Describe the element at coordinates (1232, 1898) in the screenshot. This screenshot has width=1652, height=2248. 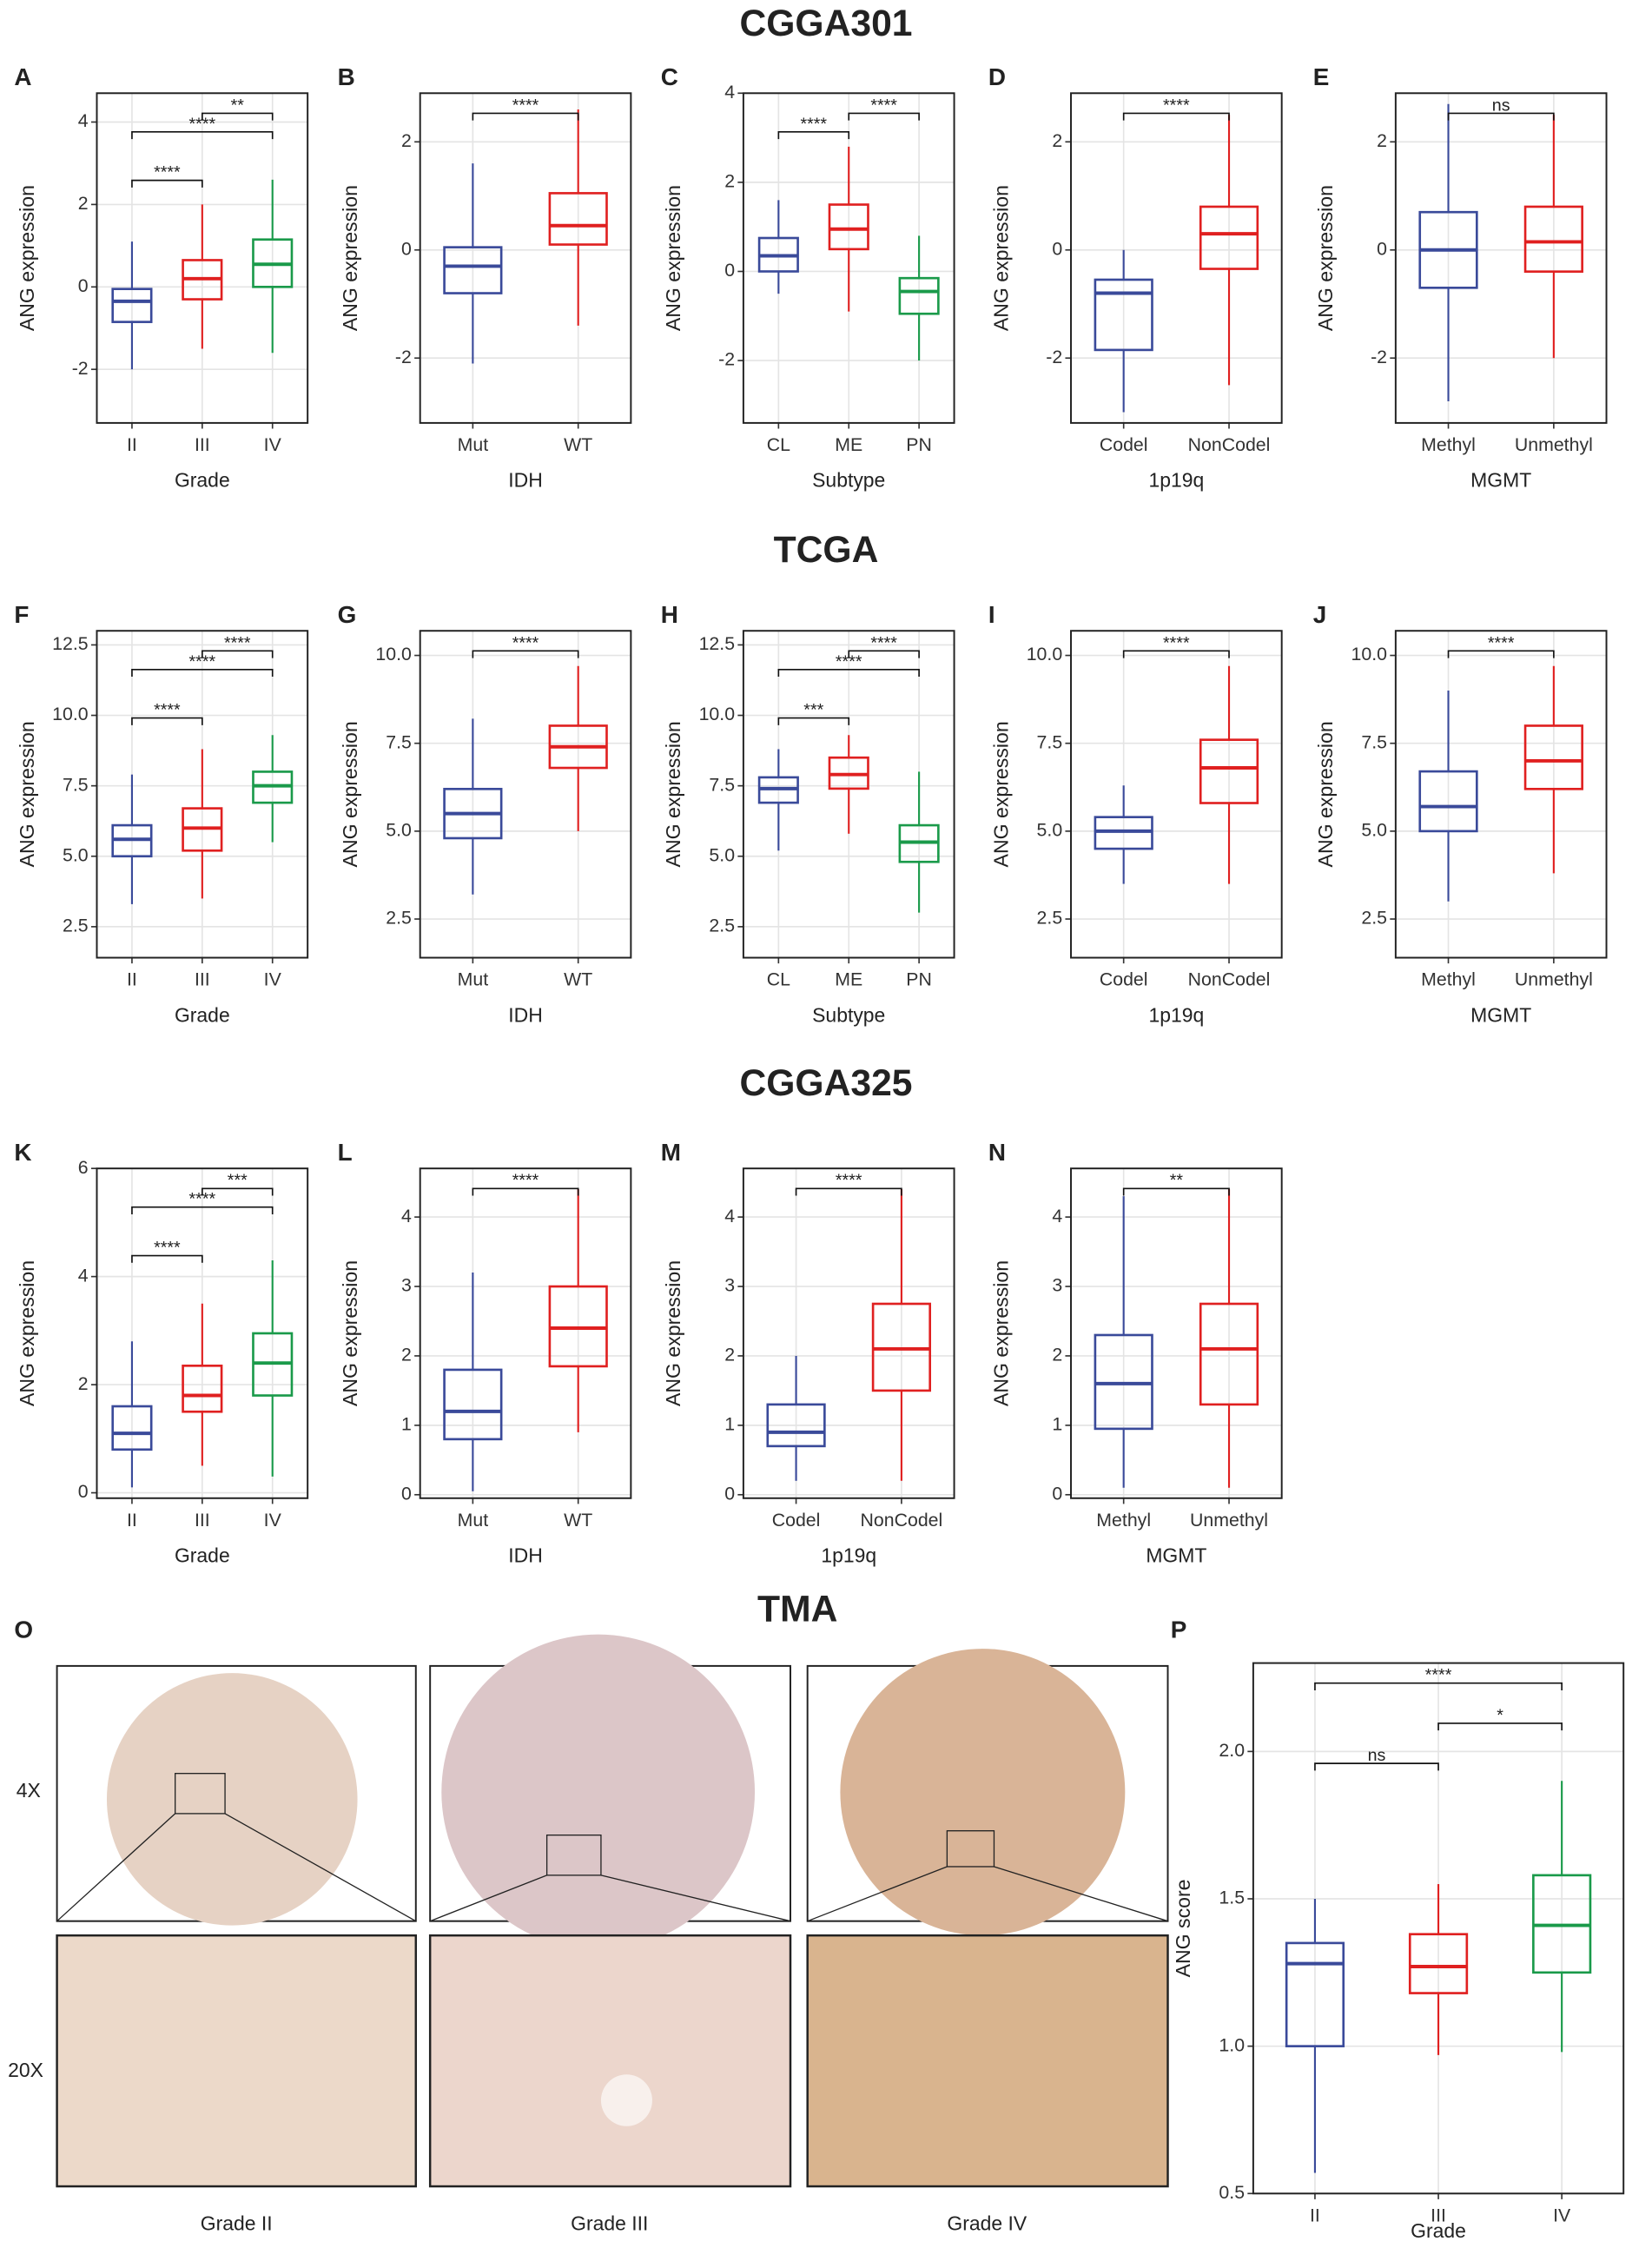
I see `y-tick-label: 1.5` at that location.